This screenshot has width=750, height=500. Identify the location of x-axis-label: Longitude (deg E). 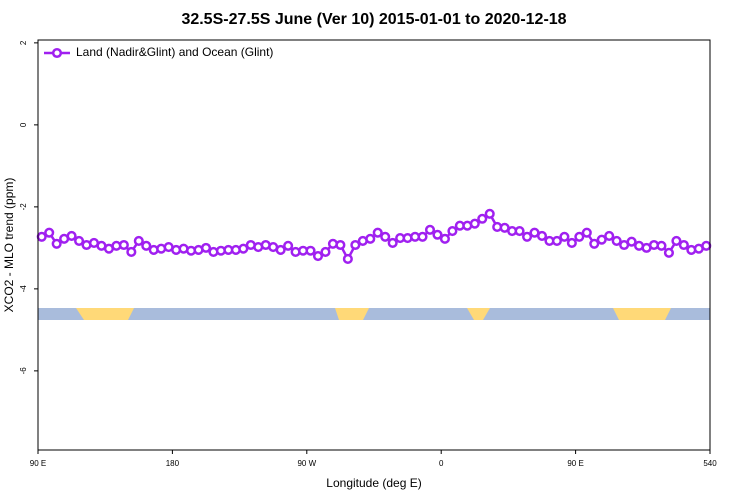
(373, 483).